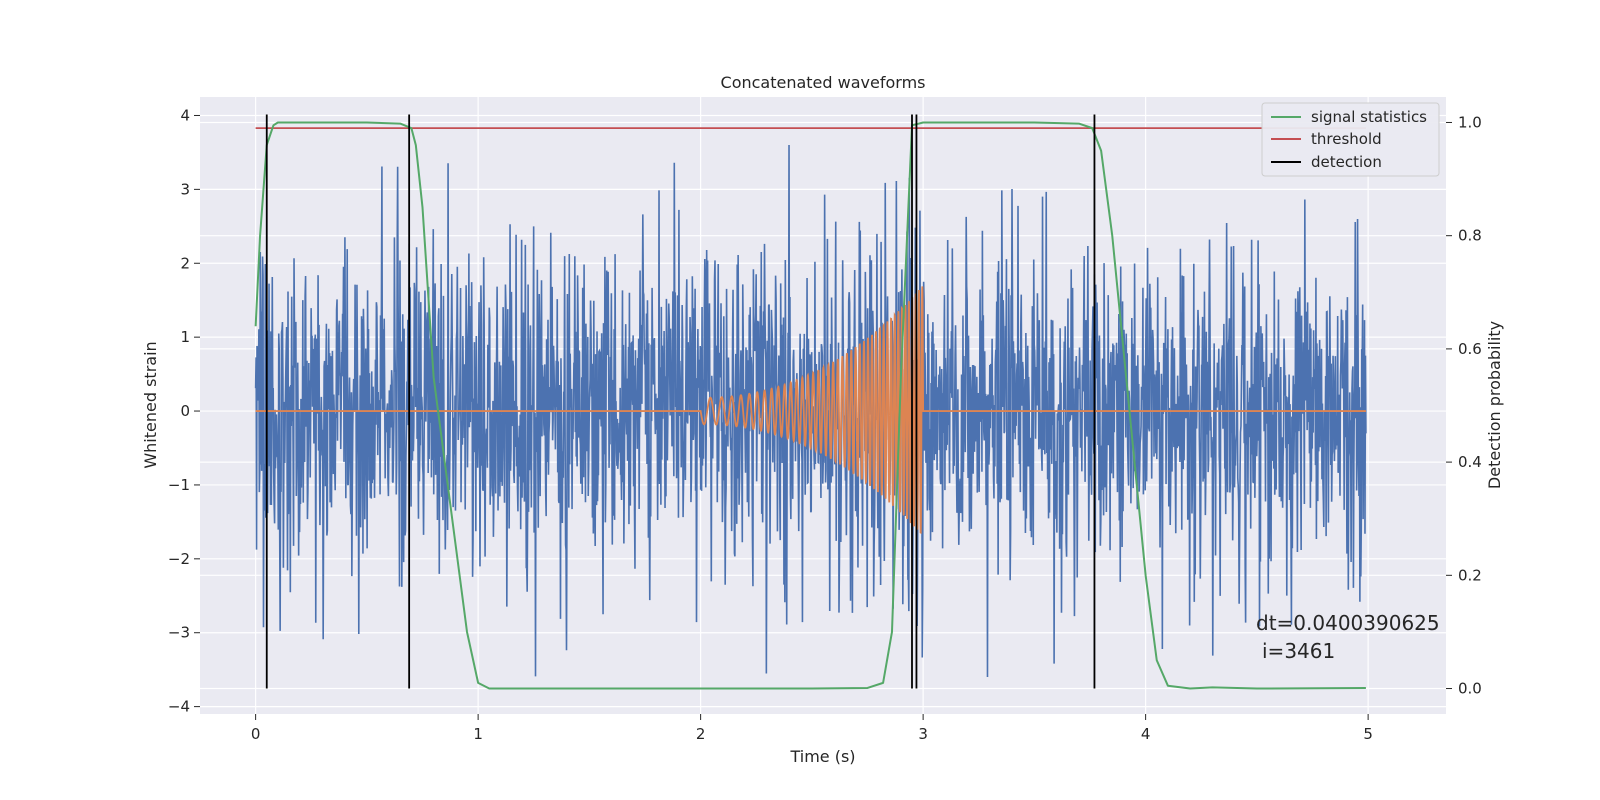 This screenshot has height=800, width=1600. Describe the element at coordinates (1470, 462) in the screenshot. I see `y-tick-label-right: 0.4` at that location.